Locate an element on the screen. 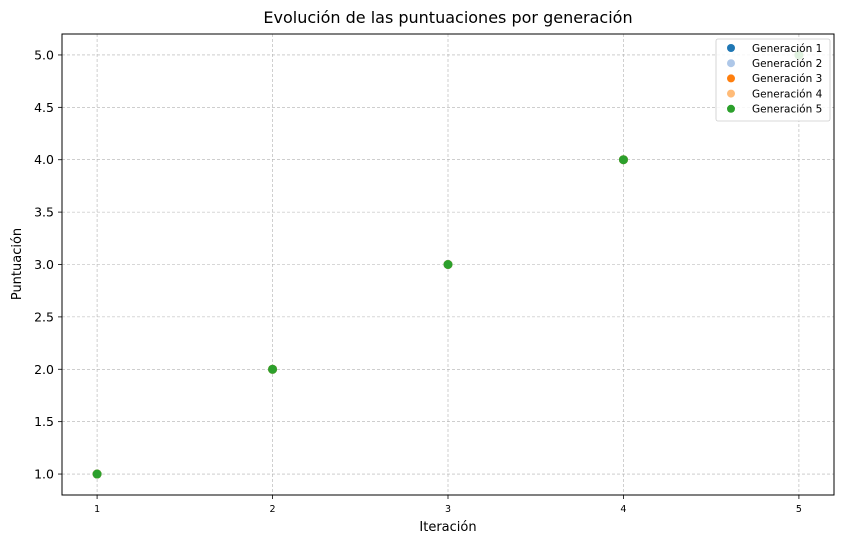 Image resolution: width=846 pixels, height=544 pixels. y-tick-label: 2.0 is located at coordinates (44, 369).